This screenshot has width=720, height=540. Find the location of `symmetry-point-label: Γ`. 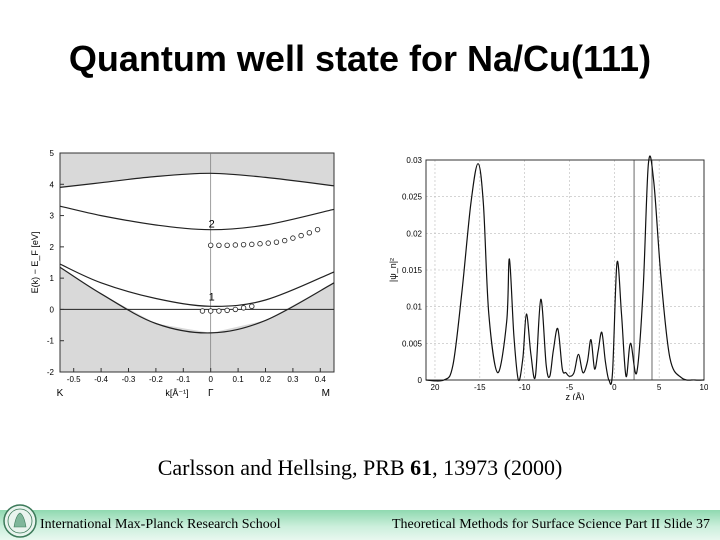

symmetry-point-label: Γ is located at coordinates (211, 393).